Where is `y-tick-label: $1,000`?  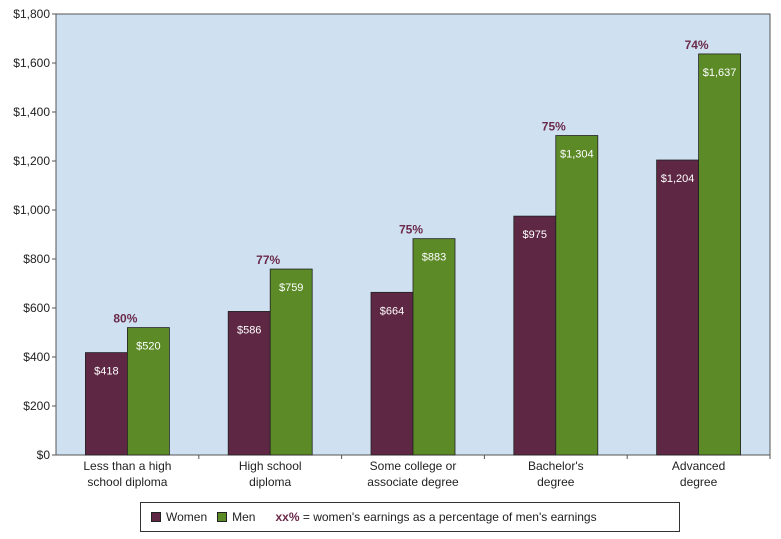
y-tick-label: $1,000 is located at coordinates (31, 210).